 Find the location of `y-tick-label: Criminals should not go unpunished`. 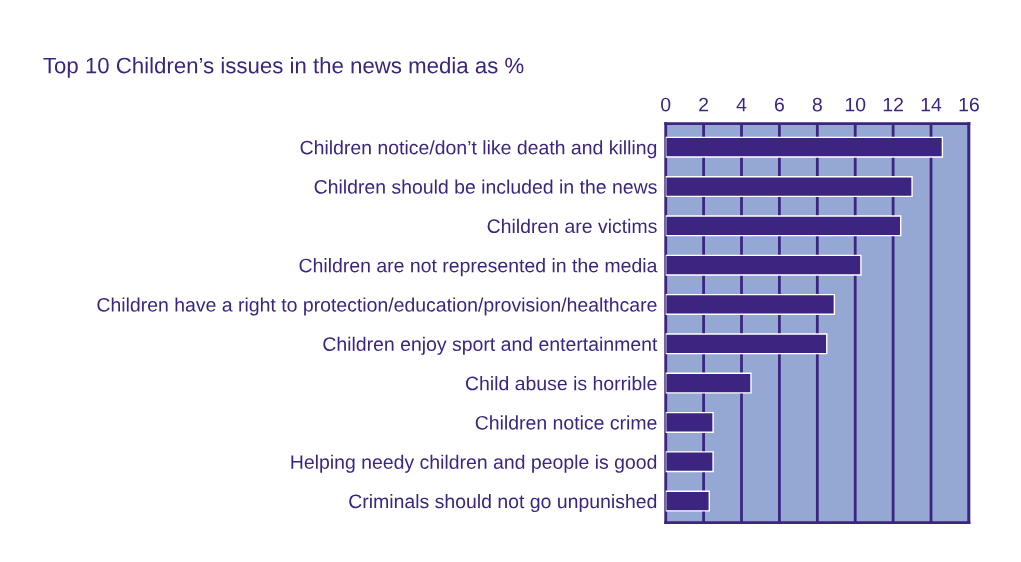

y-tick-label: Criminals should not go unpunished is located at coordinates (503, 503).